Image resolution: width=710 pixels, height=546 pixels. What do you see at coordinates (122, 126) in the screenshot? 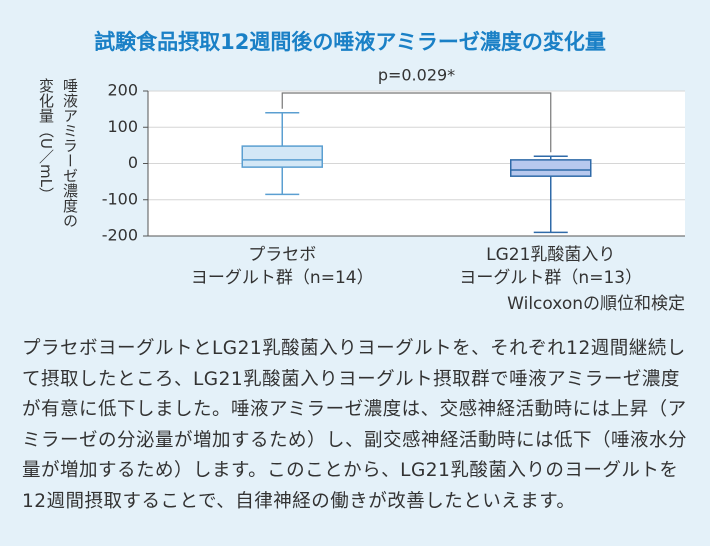
I see `y-tick-label: 100` at bounding box center [122, 126].